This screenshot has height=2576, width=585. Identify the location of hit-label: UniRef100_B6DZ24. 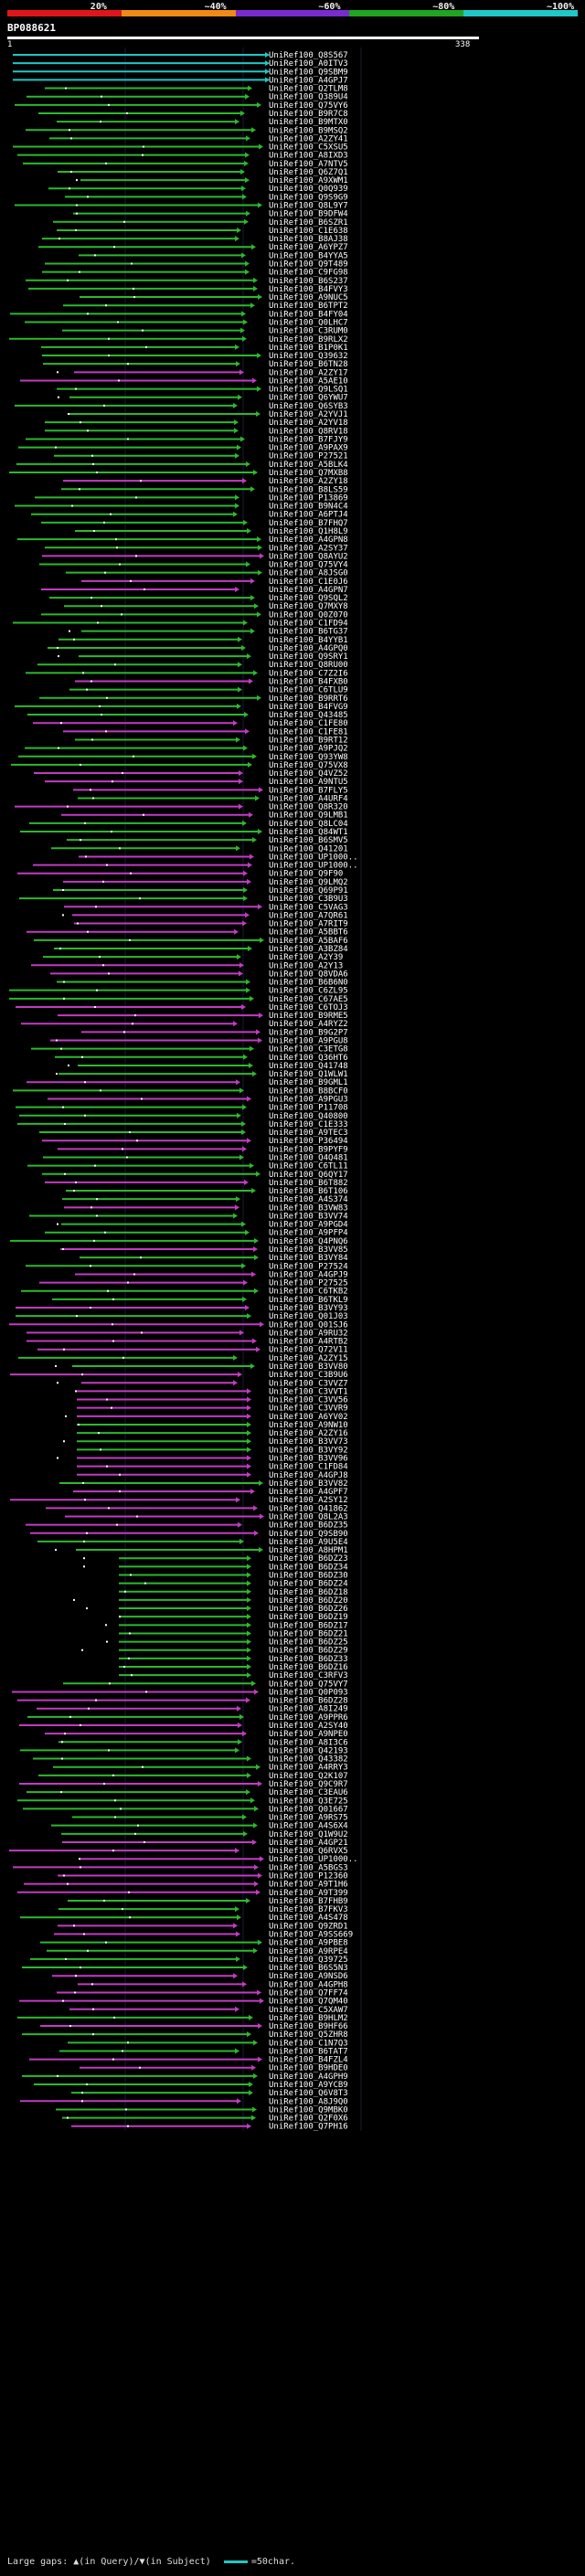
(309, 1584).